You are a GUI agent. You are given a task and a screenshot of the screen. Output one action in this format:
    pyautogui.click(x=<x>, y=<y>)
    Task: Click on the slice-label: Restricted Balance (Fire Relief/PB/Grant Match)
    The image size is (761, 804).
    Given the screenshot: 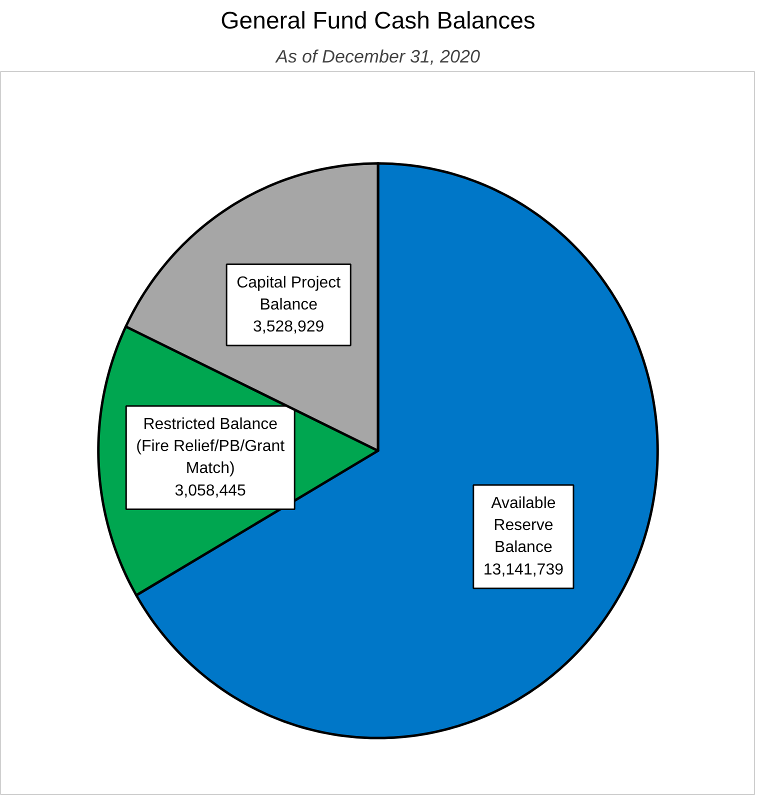 What is the action you would take?
    pyautogui.click(x=211, y=447)
    